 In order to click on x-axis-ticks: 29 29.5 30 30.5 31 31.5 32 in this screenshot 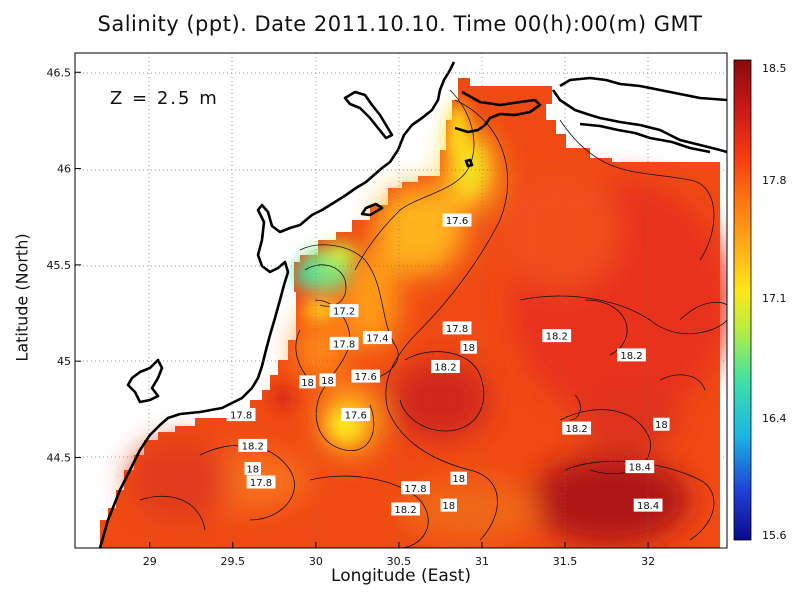, I will do `click(399, 555)`.